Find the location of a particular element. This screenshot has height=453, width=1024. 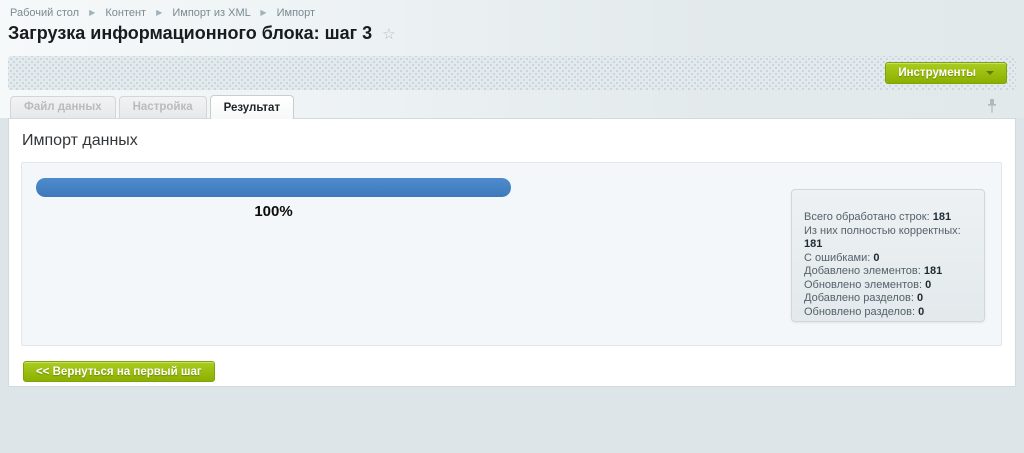

stat-label: Добавлено элементов: is located at coordinates (862, 271).